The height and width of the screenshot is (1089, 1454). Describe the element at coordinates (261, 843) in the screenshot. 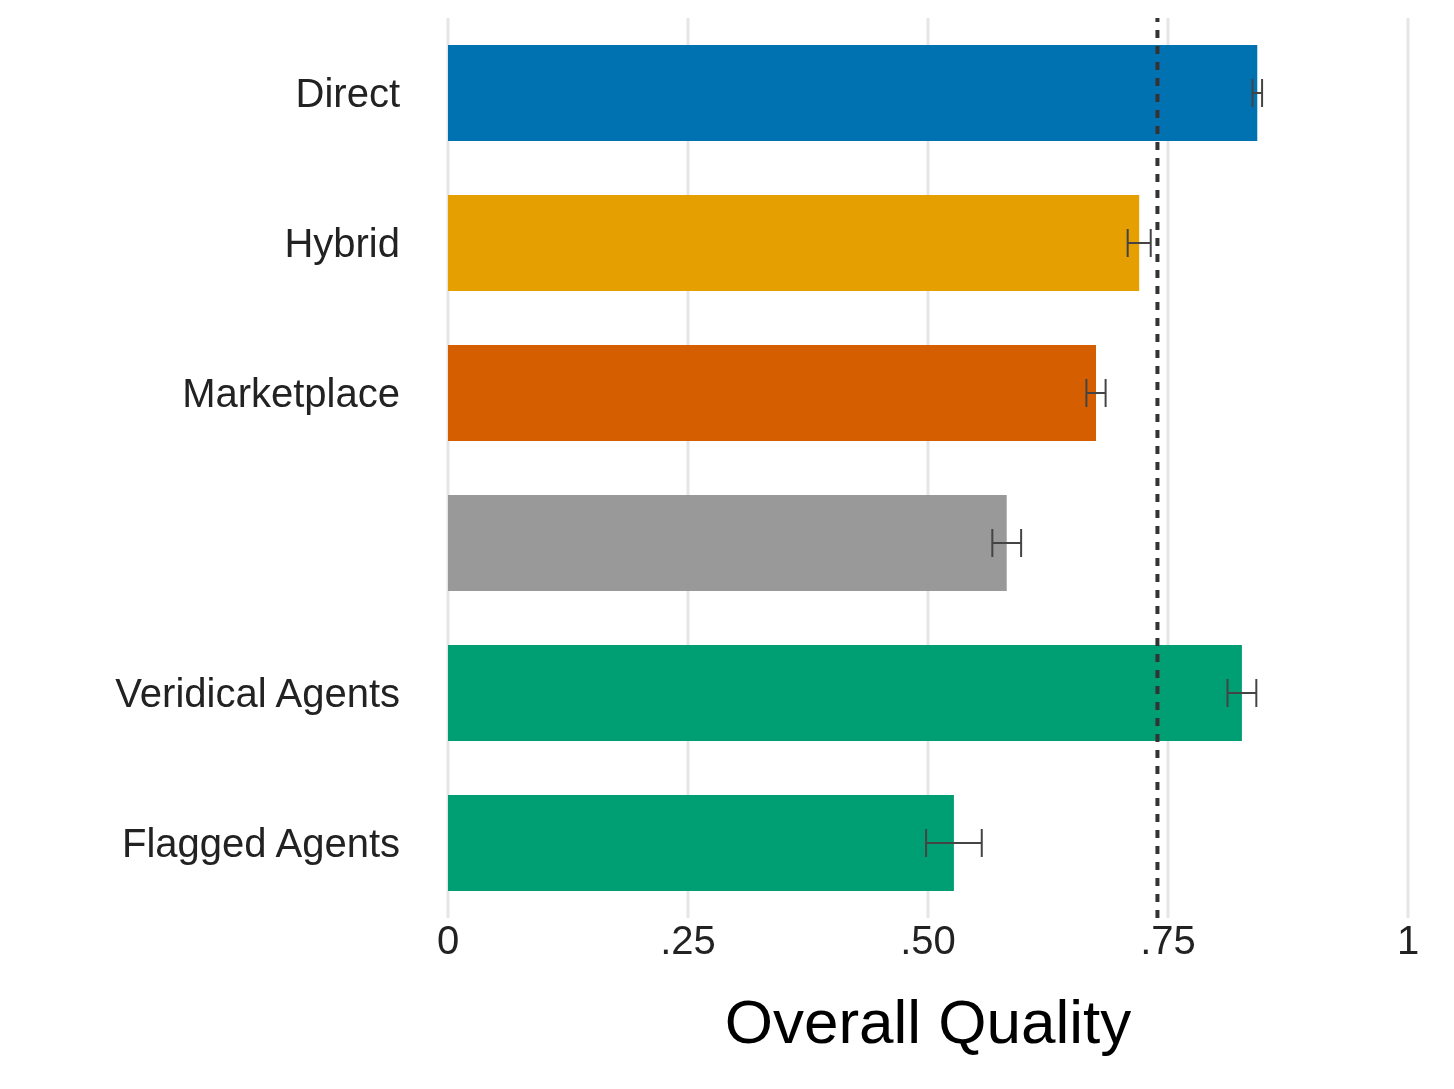

I see `y-tick-label: Flagged Agents` at that location.